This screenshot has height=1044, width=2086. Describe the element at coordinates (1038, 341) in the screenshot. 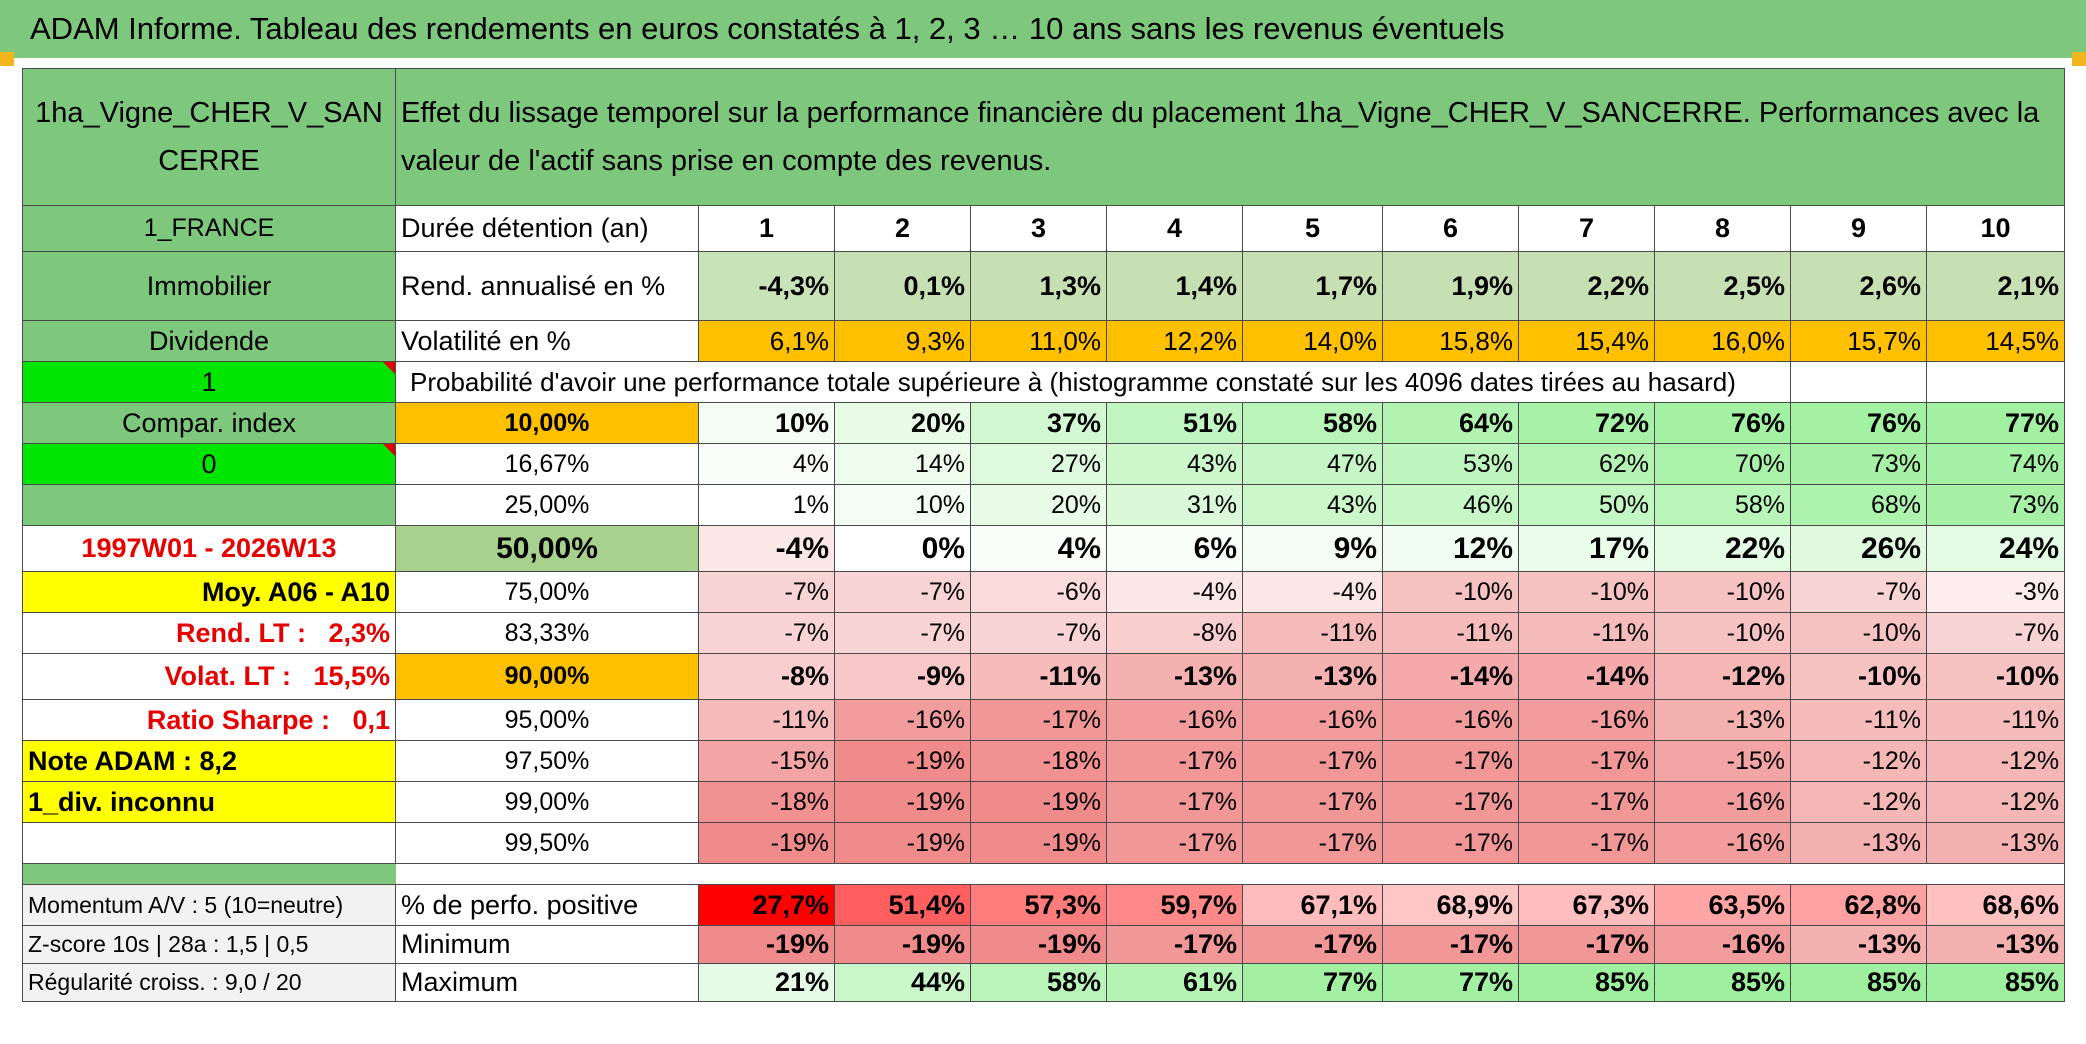

I see `volat-value: 11,0%` at that location.